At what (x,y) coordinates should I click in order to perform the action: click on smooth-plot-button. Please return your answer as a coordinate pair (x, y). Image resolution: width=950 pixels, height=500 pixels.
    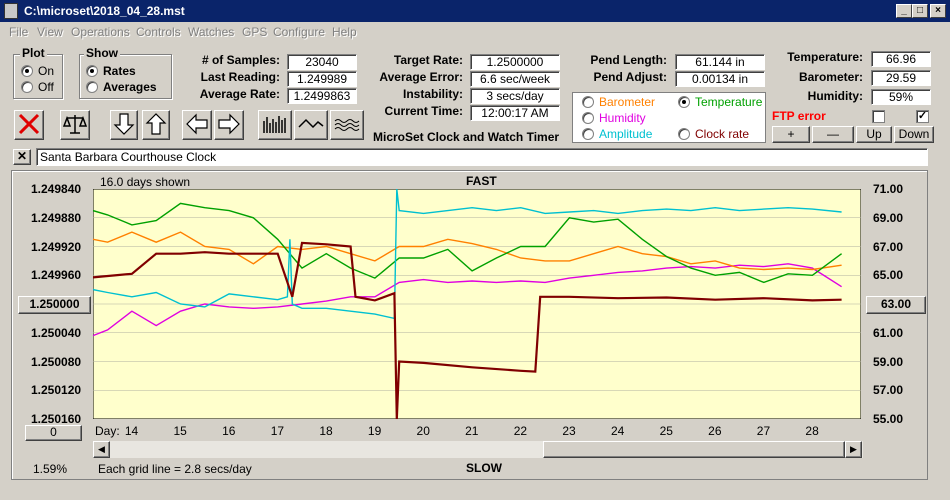
    Looking at the image, I should click on (347, 125).